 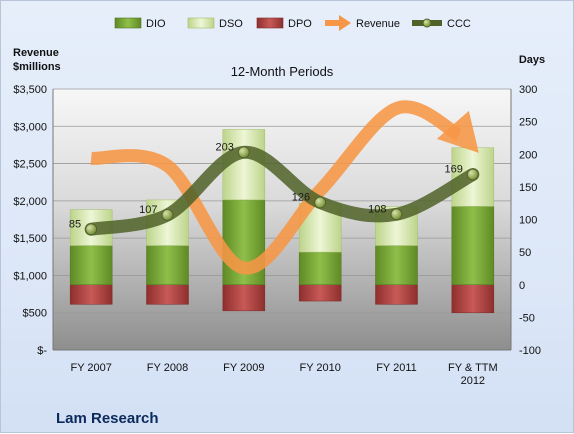 What do you see at coordinates (156, 24) in the screenshot?
I see `legend-label: DIO` at bounding box center [156, 24].